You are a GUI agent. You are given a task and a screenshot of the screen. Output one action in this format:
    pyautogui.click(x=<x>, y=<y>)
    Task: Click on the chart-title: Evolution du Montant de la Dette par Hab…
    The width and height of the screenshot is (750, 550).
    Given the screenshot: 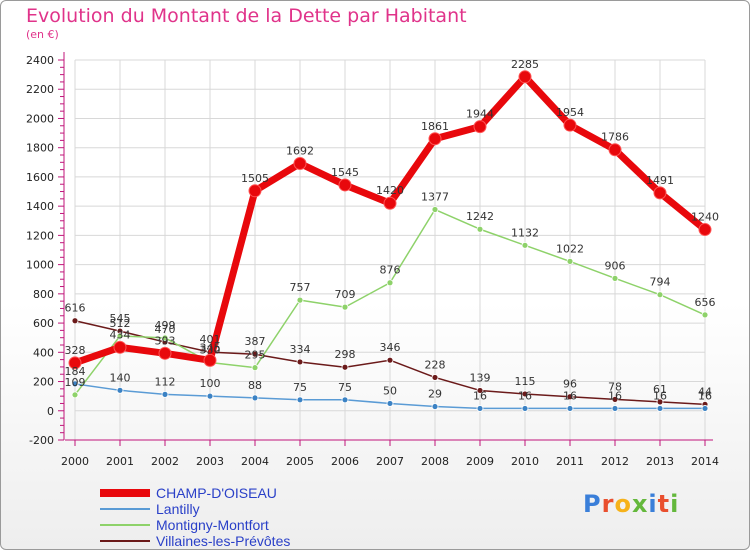 What is the action you would take?
    pyautogui.click(x=246, y=16)
    